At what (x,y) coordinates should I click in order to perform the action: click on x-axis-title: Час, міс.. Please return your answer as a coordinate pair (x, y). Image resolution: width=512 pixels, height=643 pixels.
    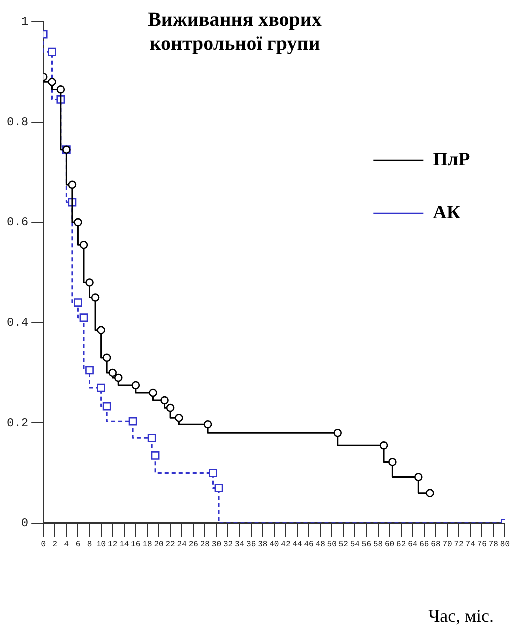
    Looking at the image, I should click on (461, 616).